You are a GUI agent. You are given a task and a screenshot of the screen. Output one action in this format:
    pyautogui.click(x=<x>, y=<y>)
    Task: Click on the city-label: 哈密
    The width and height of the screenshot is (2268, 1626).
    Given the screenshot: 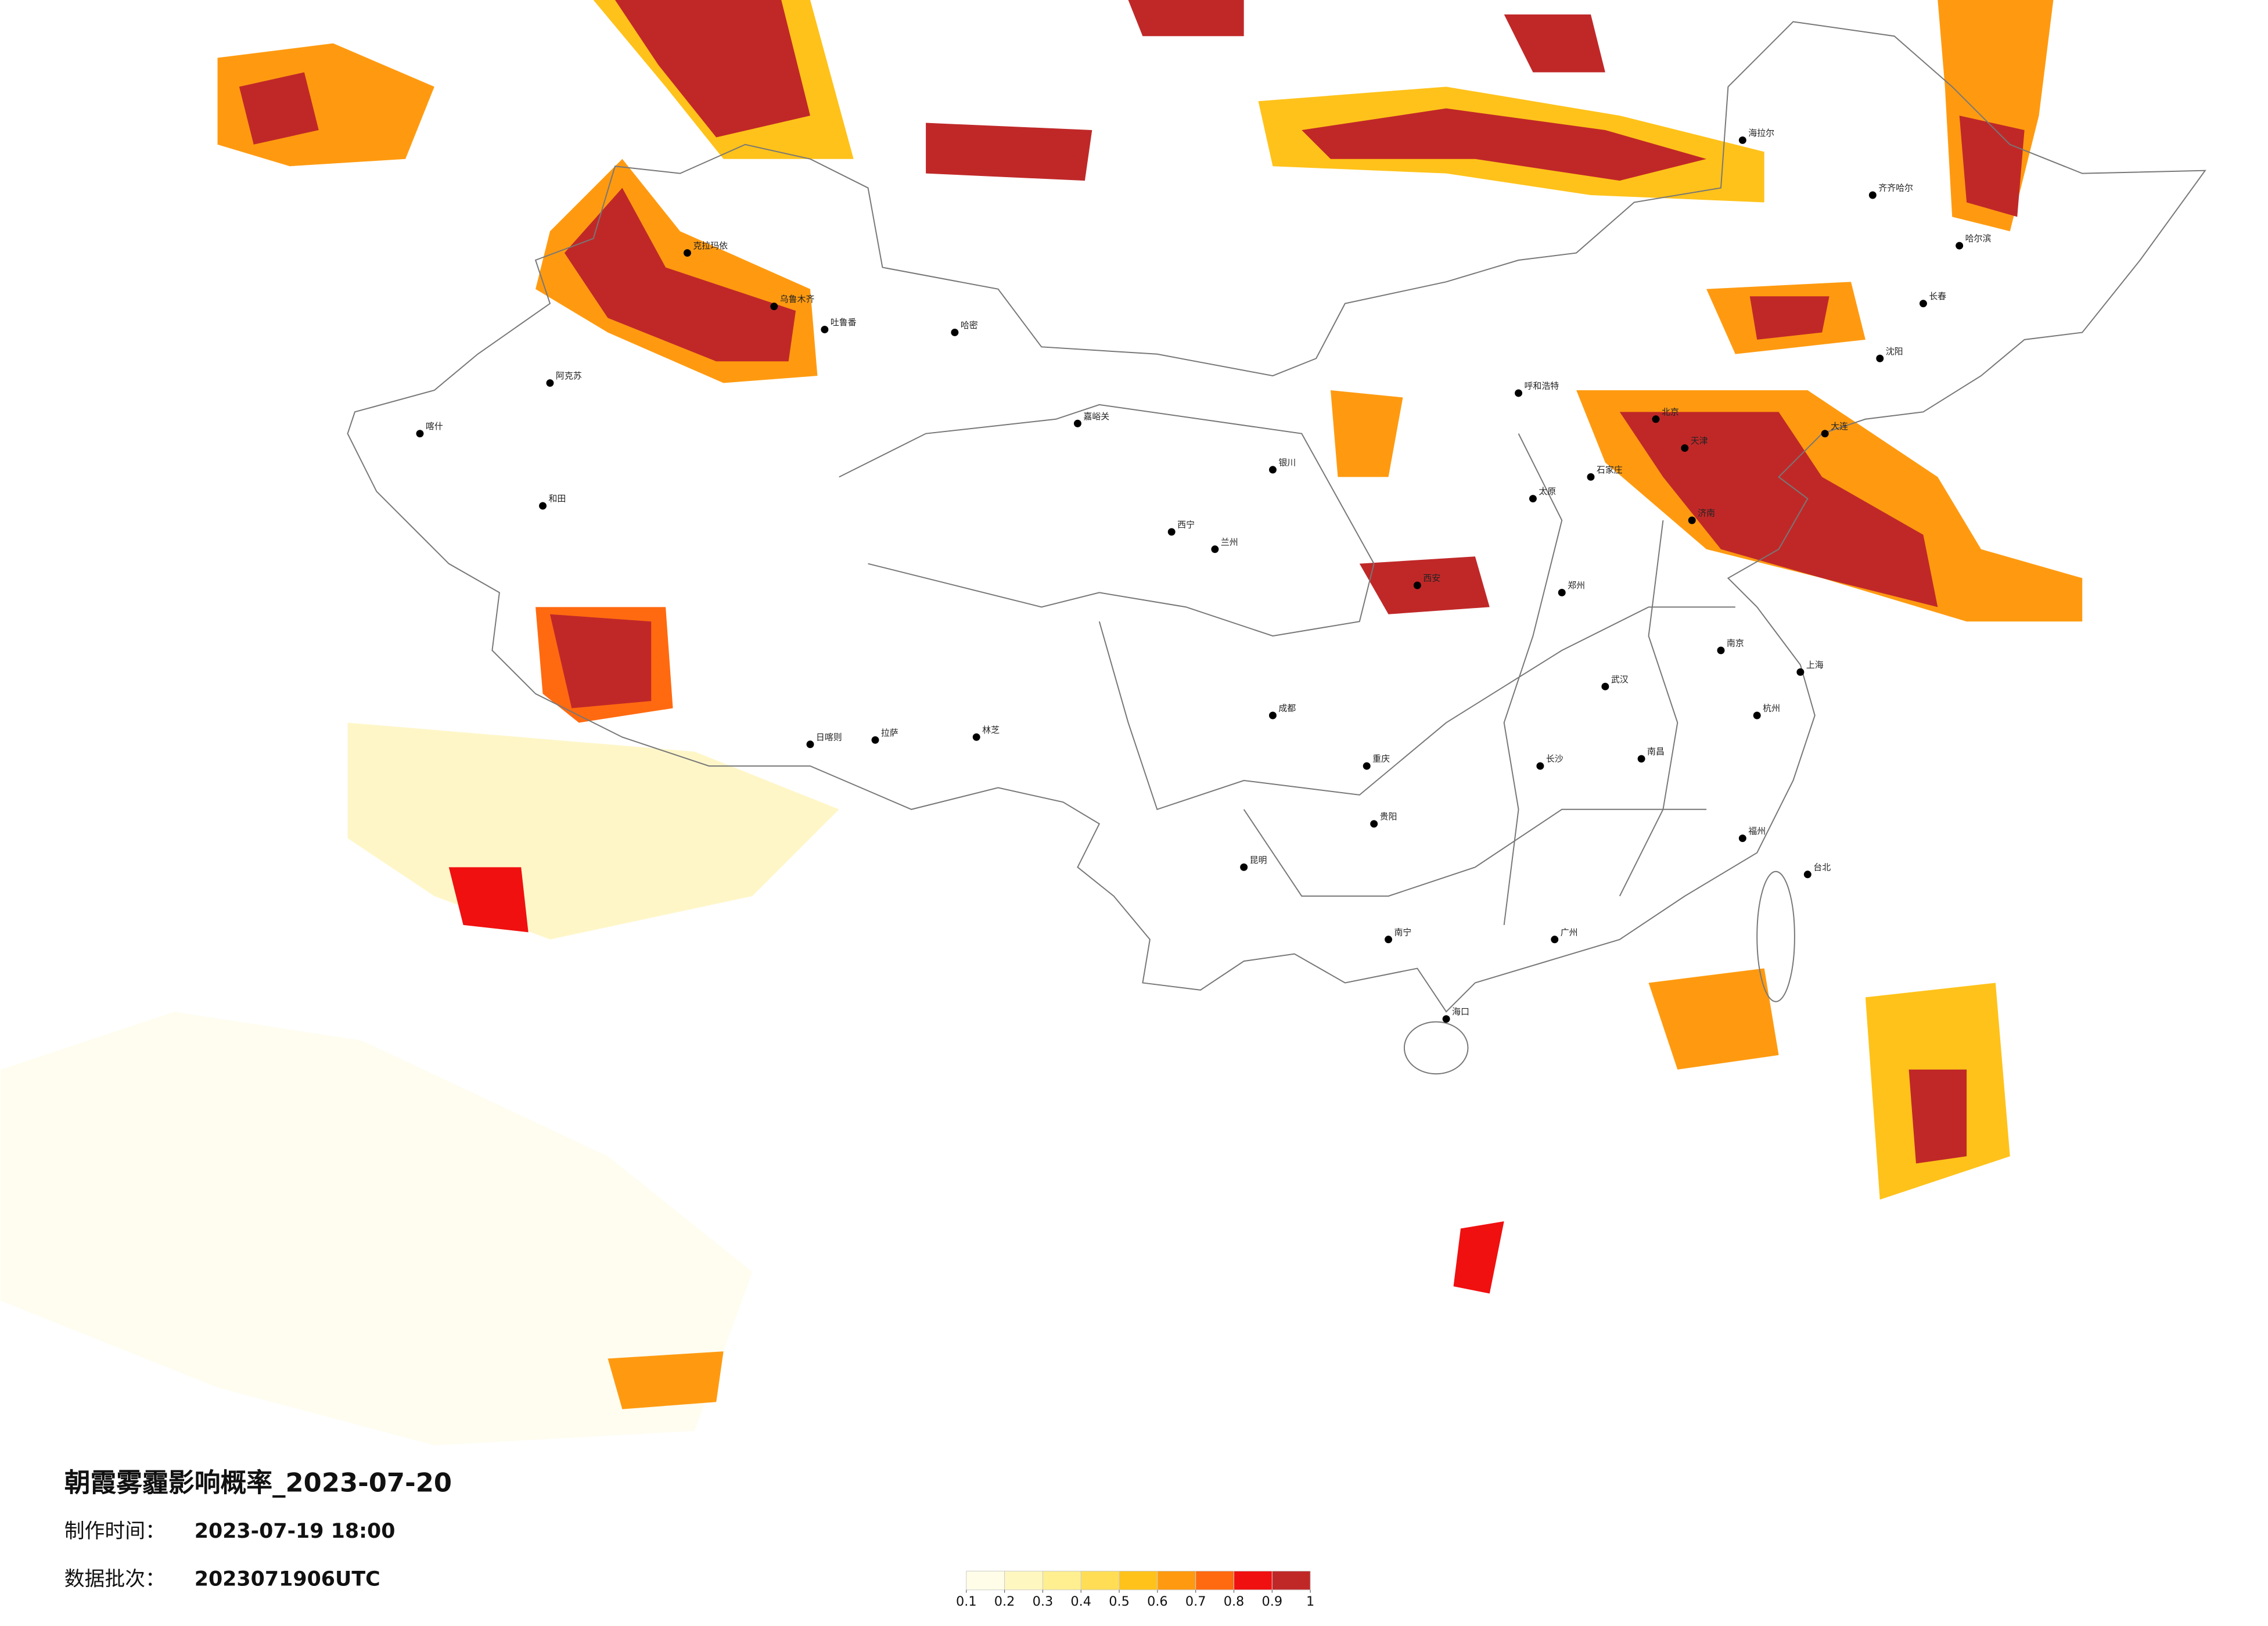 What is the action you would take?
    pyautogui.click(x=969, y=325)
    